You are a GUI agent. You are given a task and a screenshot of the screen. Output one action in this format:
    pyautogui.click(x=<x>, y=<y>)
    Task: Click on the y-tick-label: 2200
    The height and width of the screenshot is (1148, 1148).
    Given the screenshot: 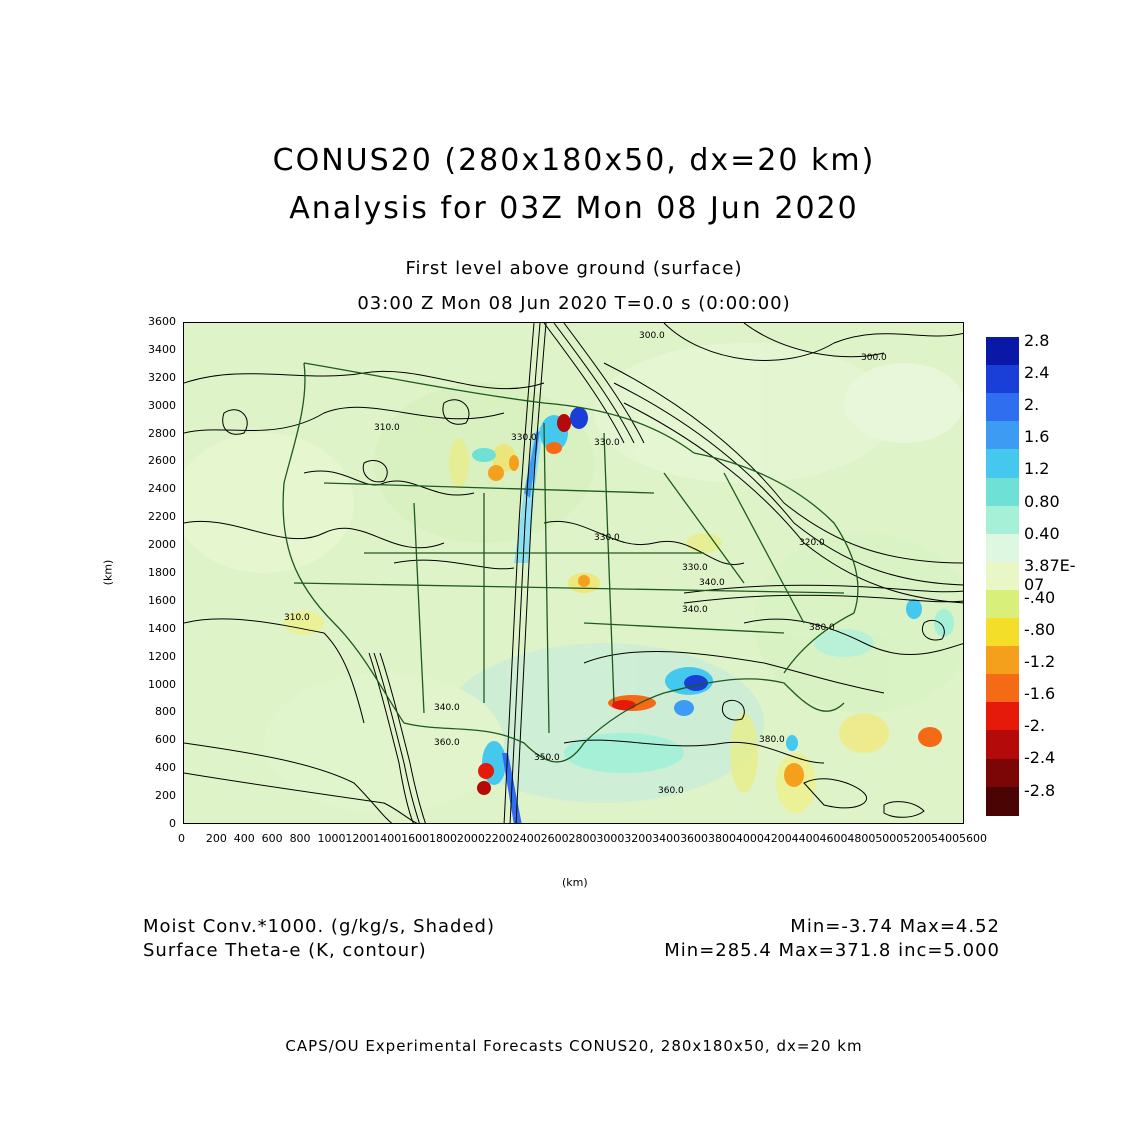 What is the action you would take?
    pyautogui.click(x=162, y=517)
    